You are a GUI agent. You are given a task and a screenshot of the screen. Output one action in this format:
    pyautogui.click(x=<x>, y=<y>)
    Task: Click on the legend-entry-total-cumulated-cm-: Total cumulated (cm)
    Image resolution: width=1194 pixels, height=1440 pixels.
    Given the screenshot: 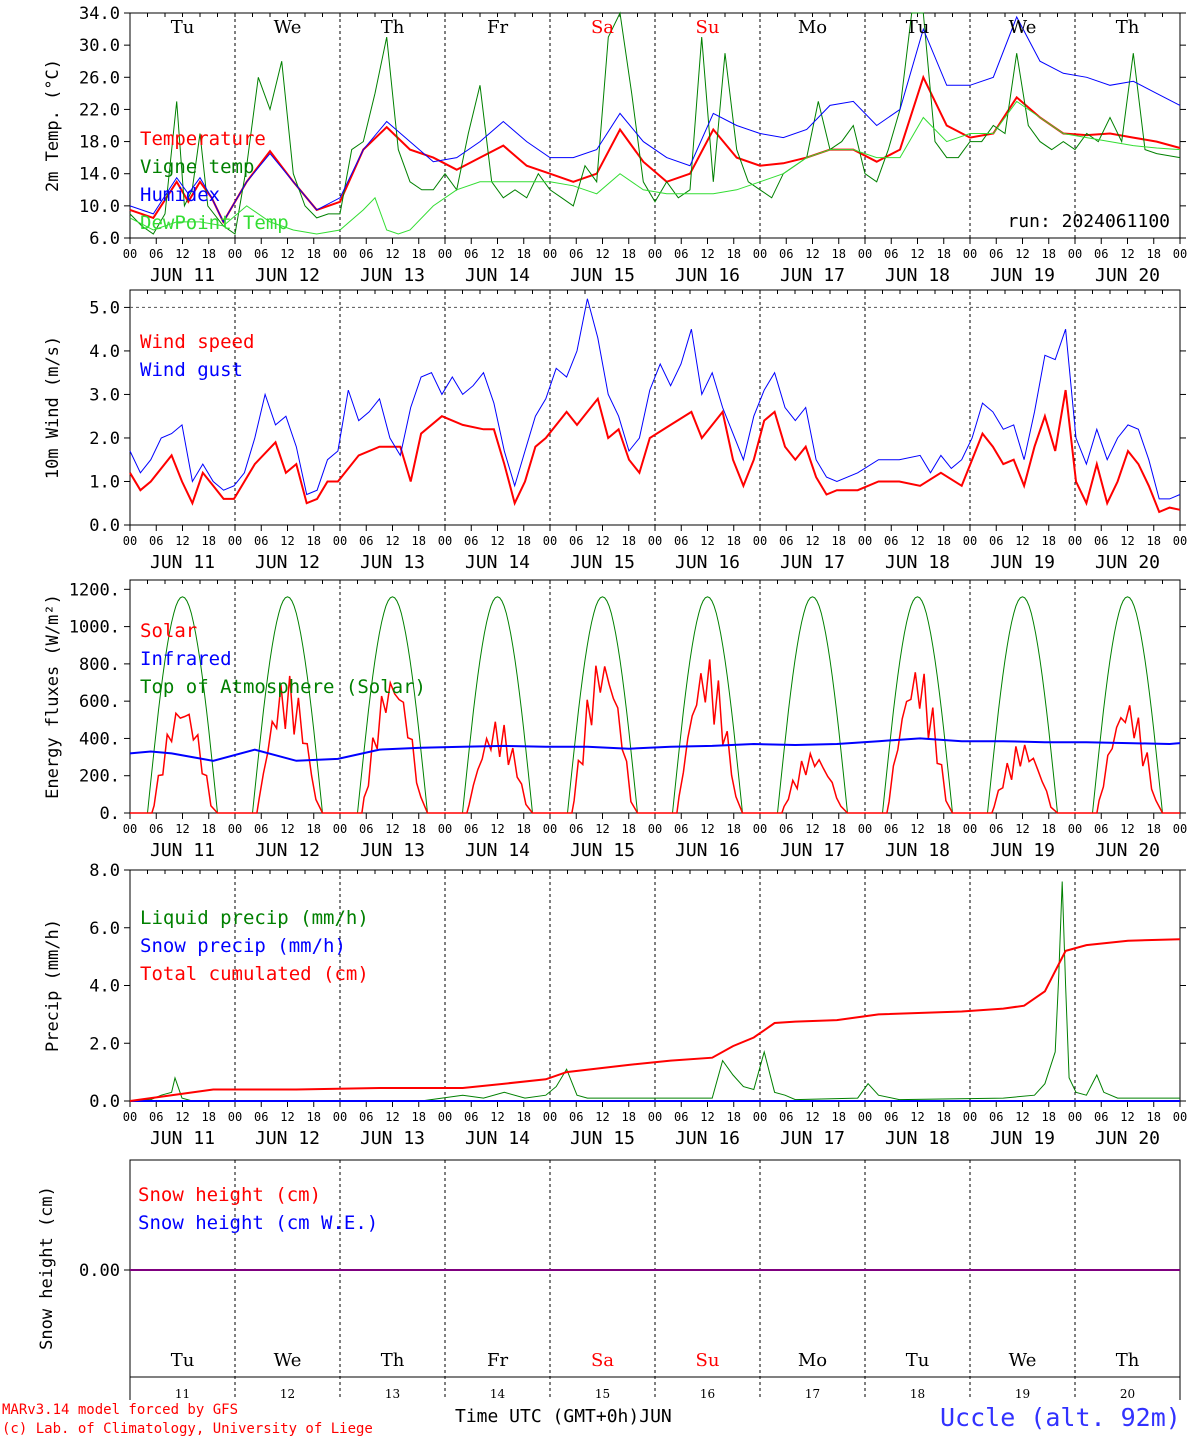 What is the action you would take?
    pyautogui.click(x=254, y=974)
    